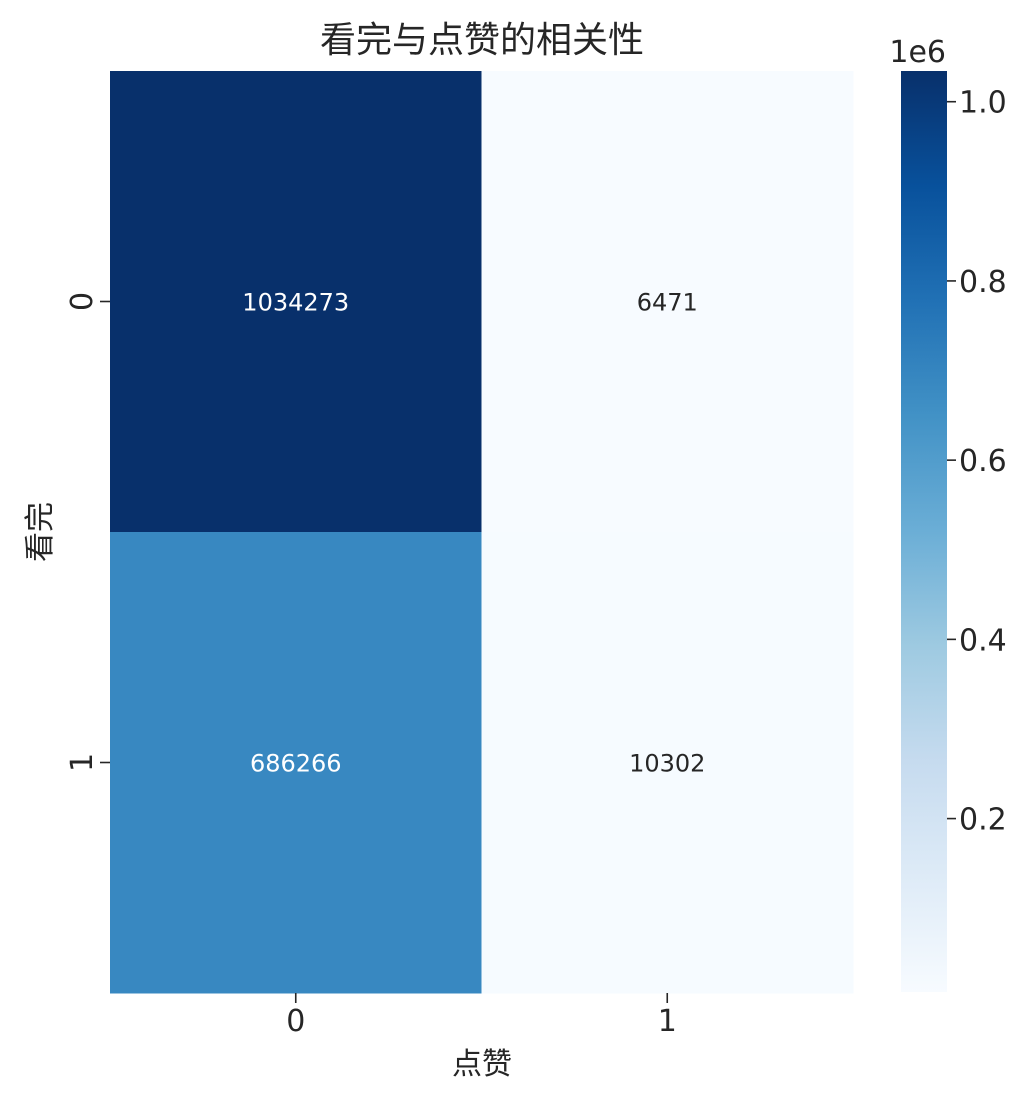  I want to click on colorbar-tick-label: 0.8, so click(983, 282).